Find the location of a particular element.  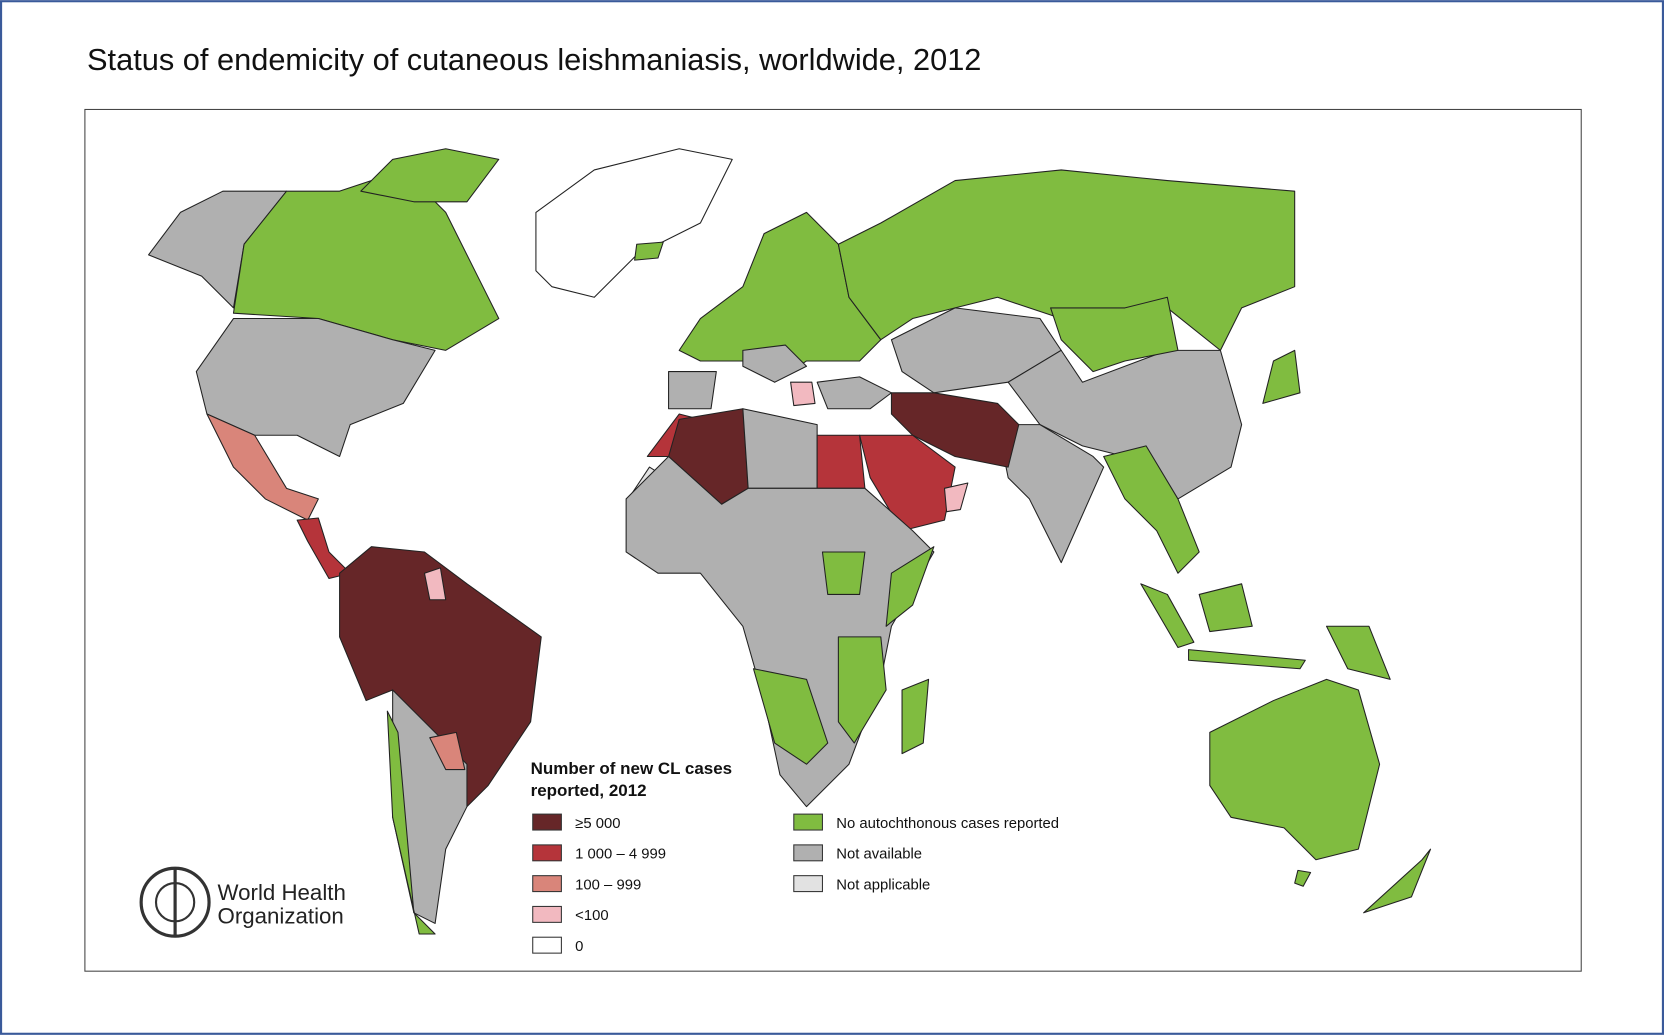

legend-label: <100 is located at coordinates (591, 916).